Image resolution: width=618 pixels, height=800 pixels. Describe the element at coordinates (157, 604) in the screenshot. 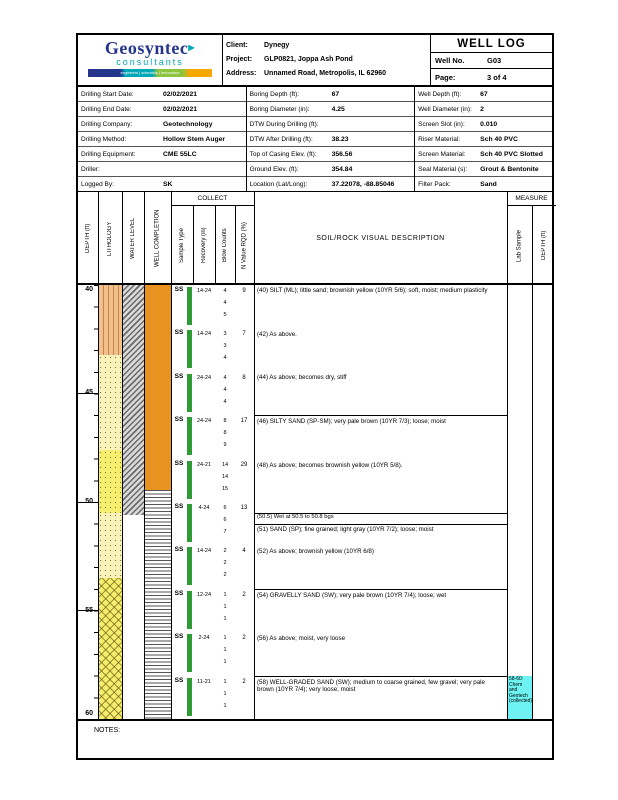

I see `well-screen-section` at that location.